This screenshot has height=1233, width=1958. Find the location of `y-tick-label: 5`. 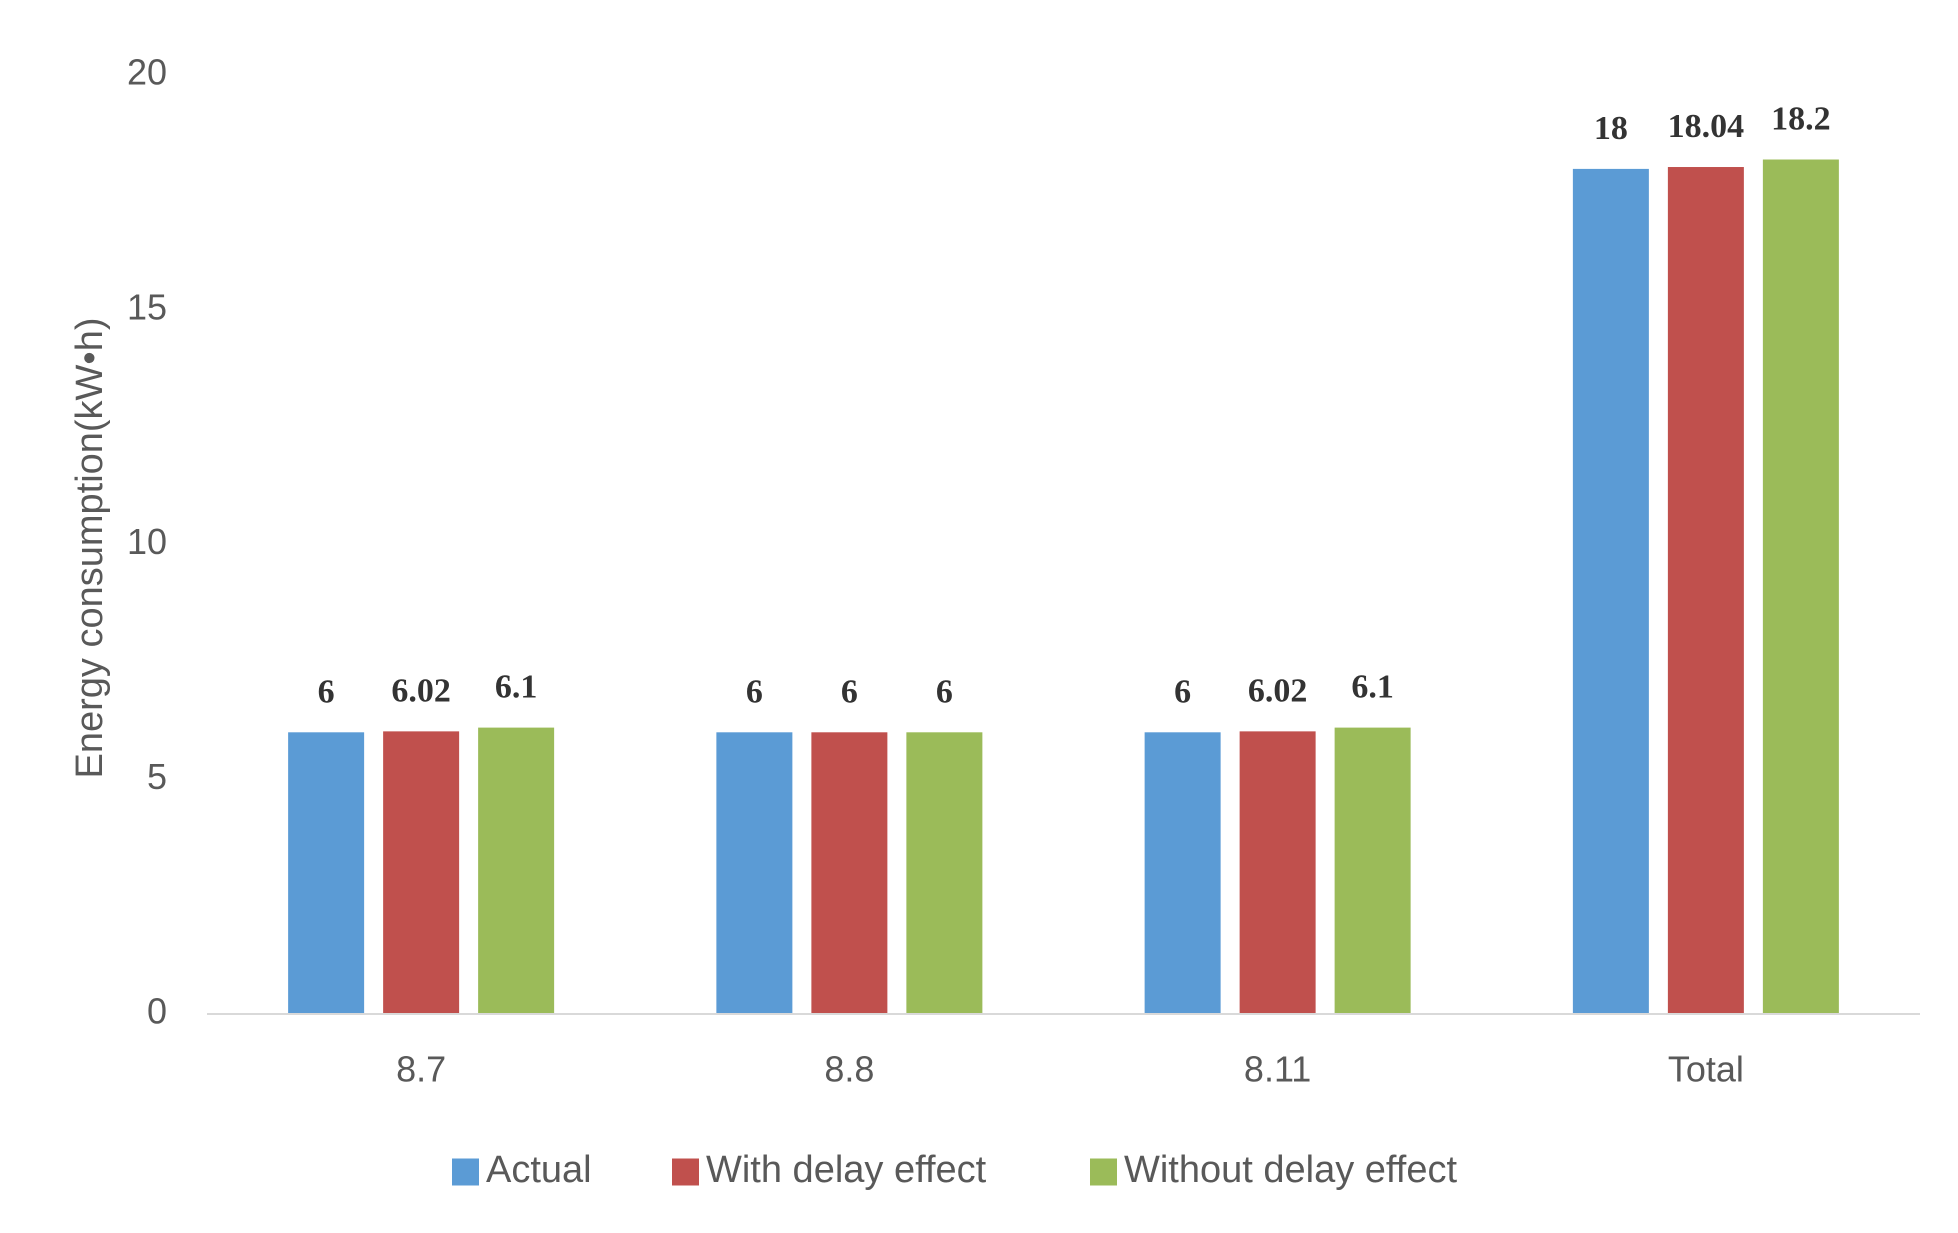

y-tick-label: 5 is located at coordinates (157, 776).